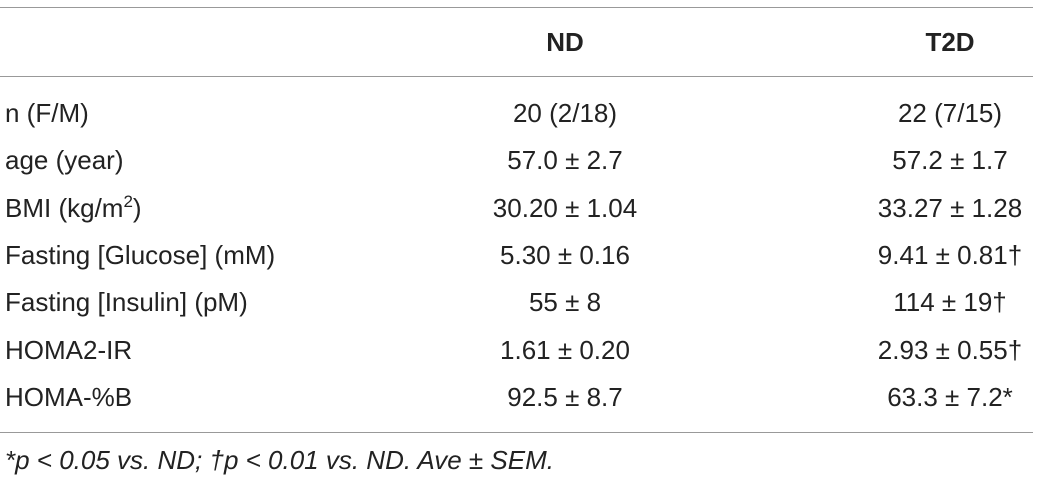 The width and height of the screenshot is (1039, 480). I want to click on value-cell: 1.61 ± 0.20, so click(565, 349).